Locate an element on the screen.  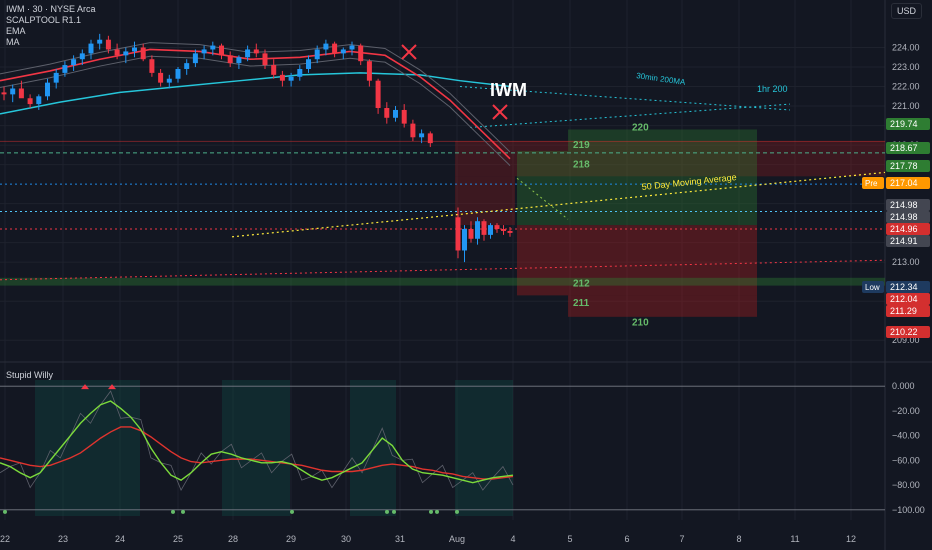
fast-ema-line is located at coordinates (255, 104).